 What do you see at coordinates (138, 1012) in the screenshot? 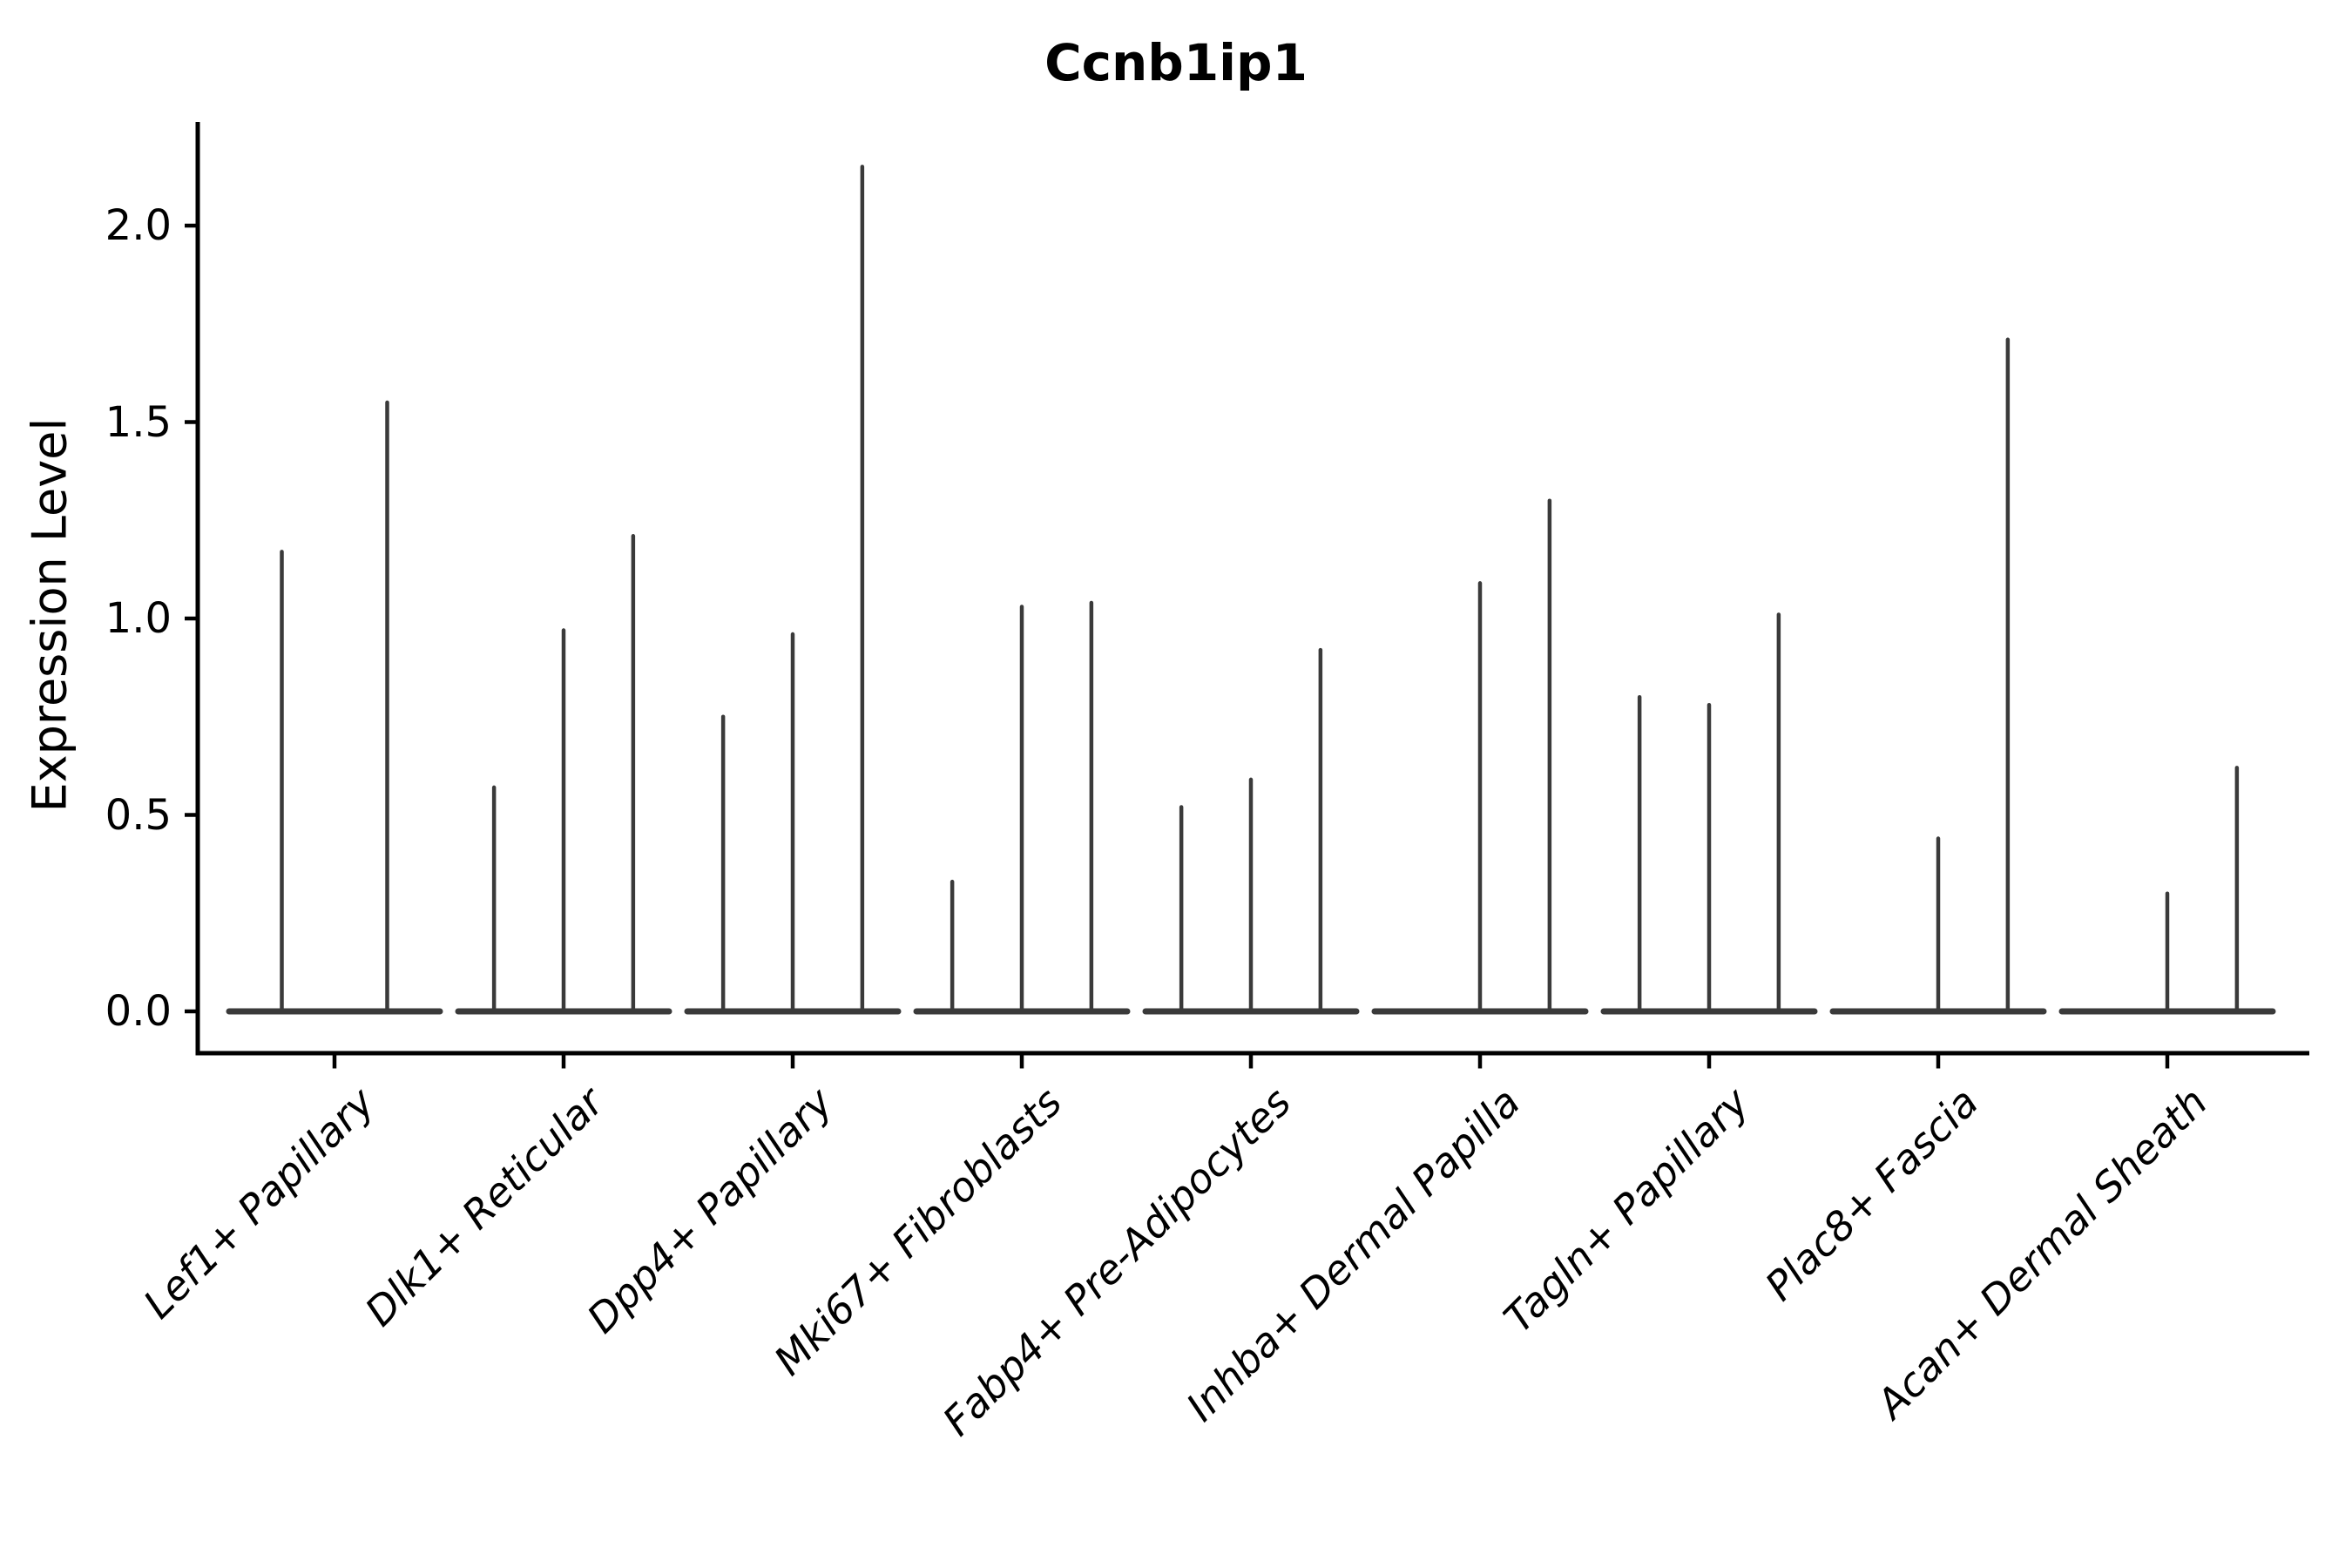
I see `y-tick-label: 0.0` at bounding box center [138, 1012].